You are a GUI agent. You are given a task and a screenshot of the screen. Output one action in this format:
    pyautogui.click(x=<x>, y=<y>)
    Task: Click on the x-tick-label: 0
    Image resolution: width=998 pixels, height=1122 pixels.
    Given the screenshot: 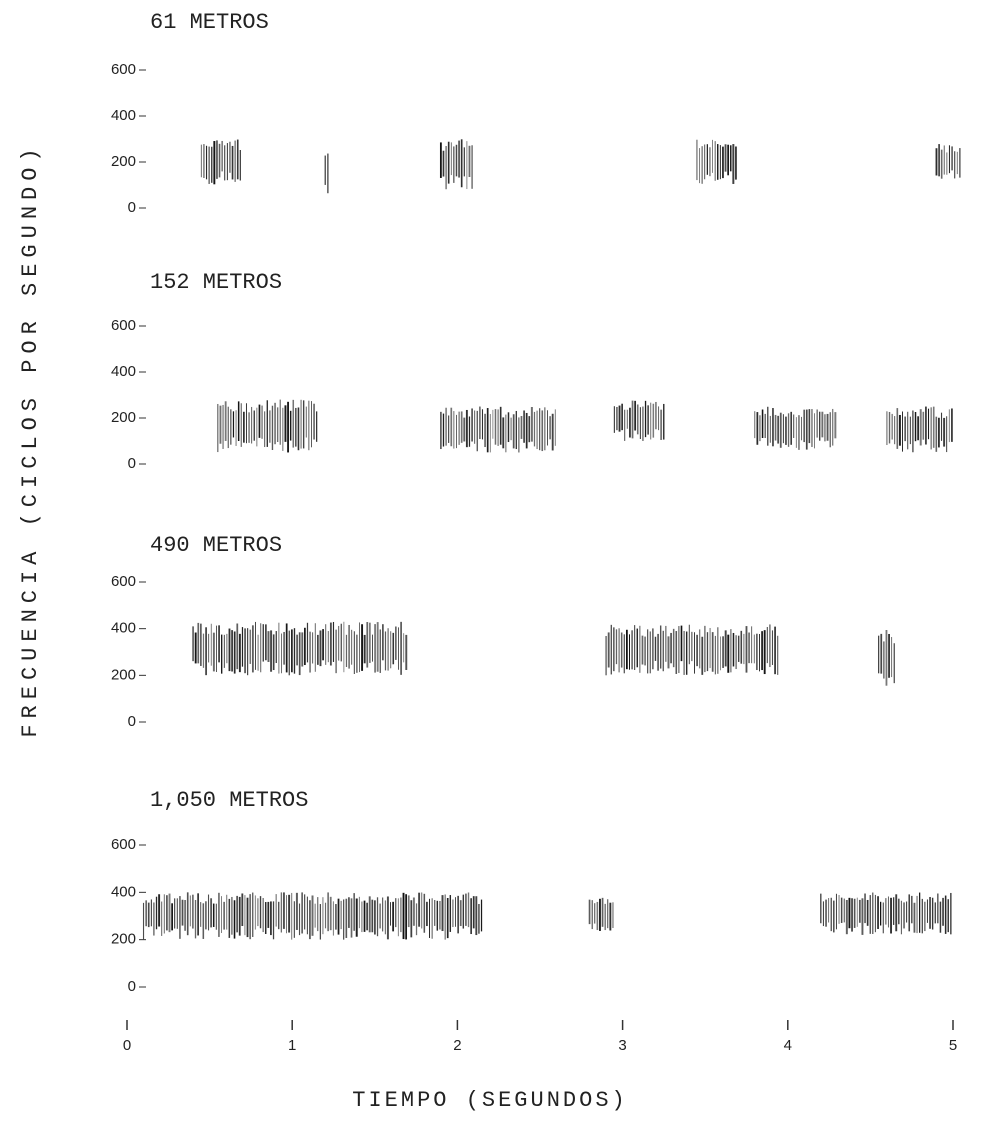 What is the action you would take?
    pyautogui.click(x=127, y=1045)
    